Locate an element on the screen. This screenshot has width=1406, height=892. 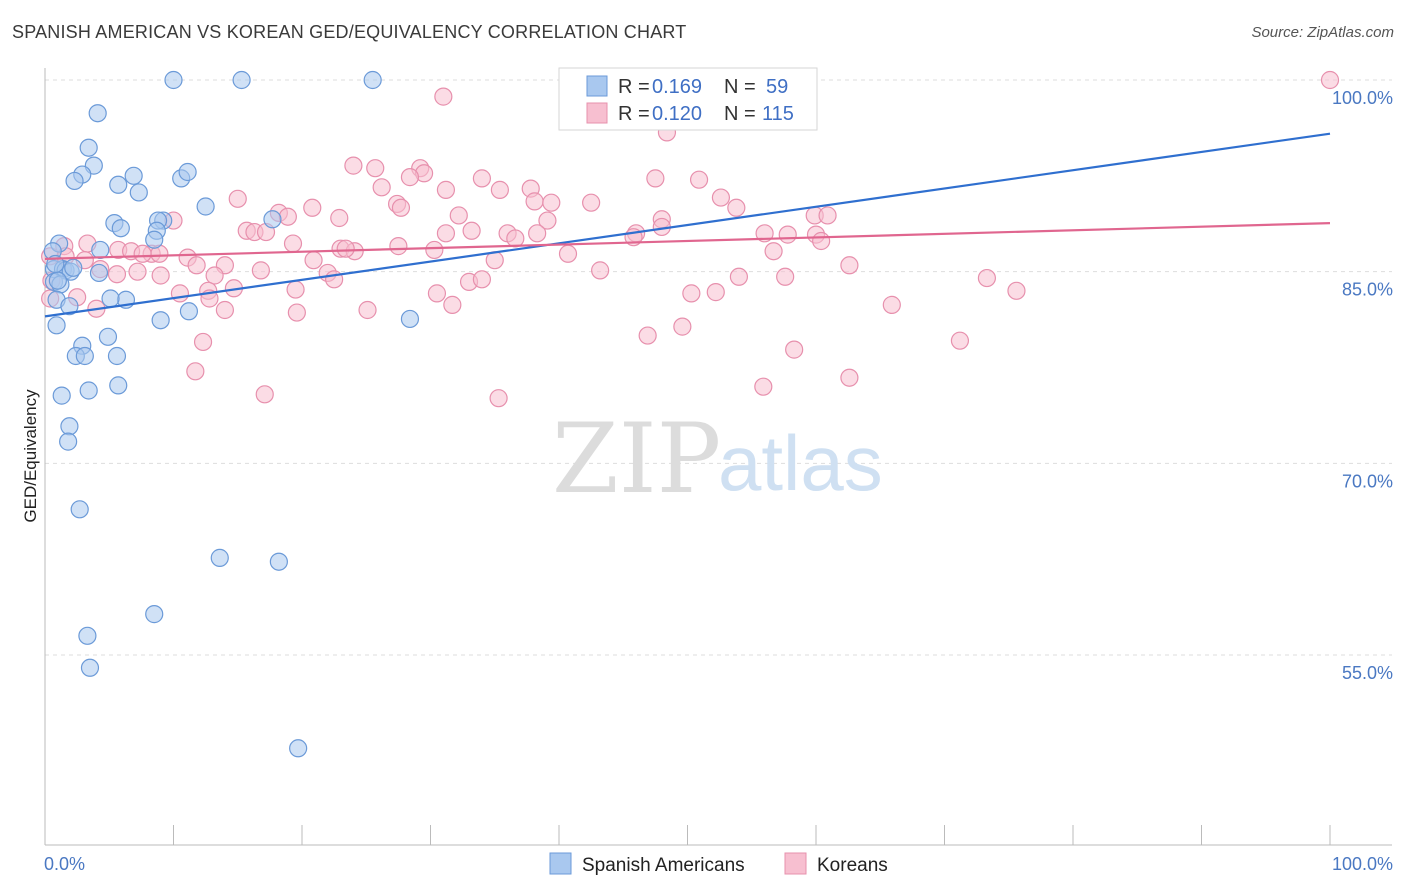
y-tick-label: 100.0% is located at coordinates (1362, 98).